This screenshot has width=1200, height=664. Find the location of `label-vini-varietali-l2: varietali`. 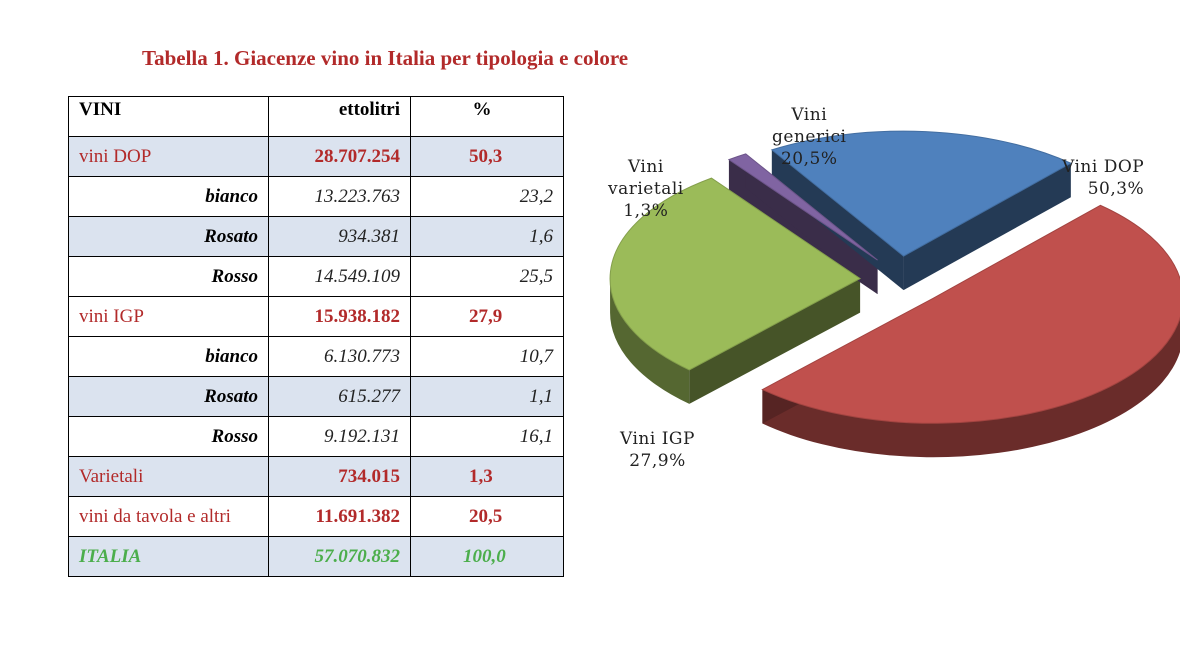

label-vini-varietali-l2: varietali is located at coordinates (646, 189).